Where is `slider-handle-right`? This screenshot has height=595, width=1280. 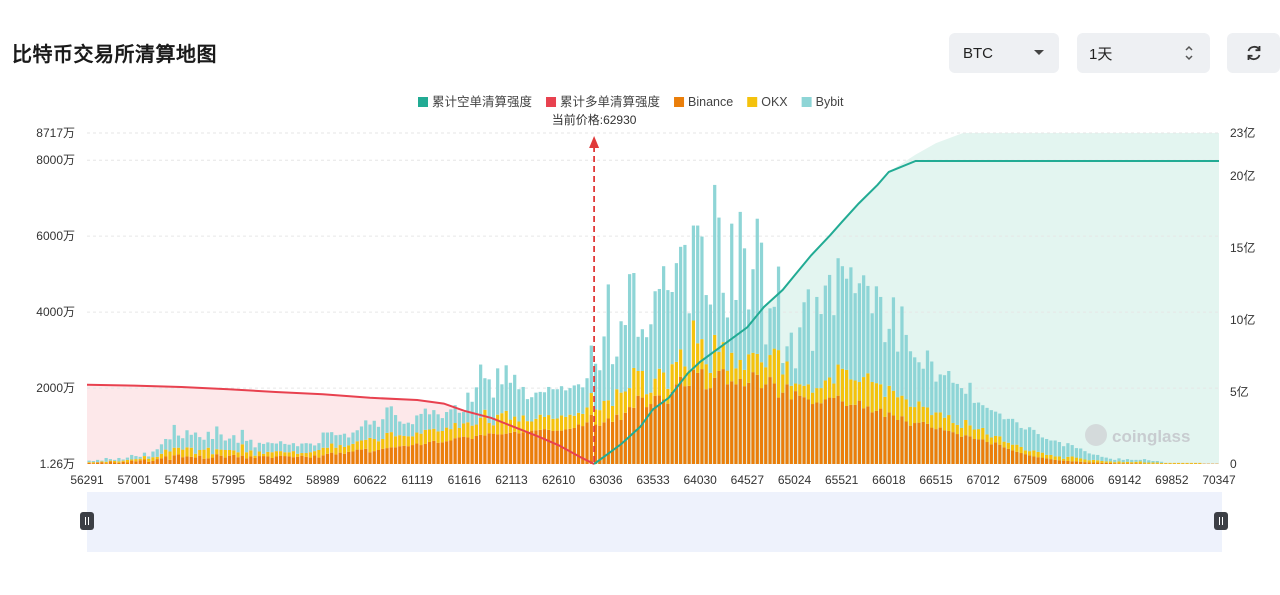
slider-handle-right is located at coordinates (1221, 521).